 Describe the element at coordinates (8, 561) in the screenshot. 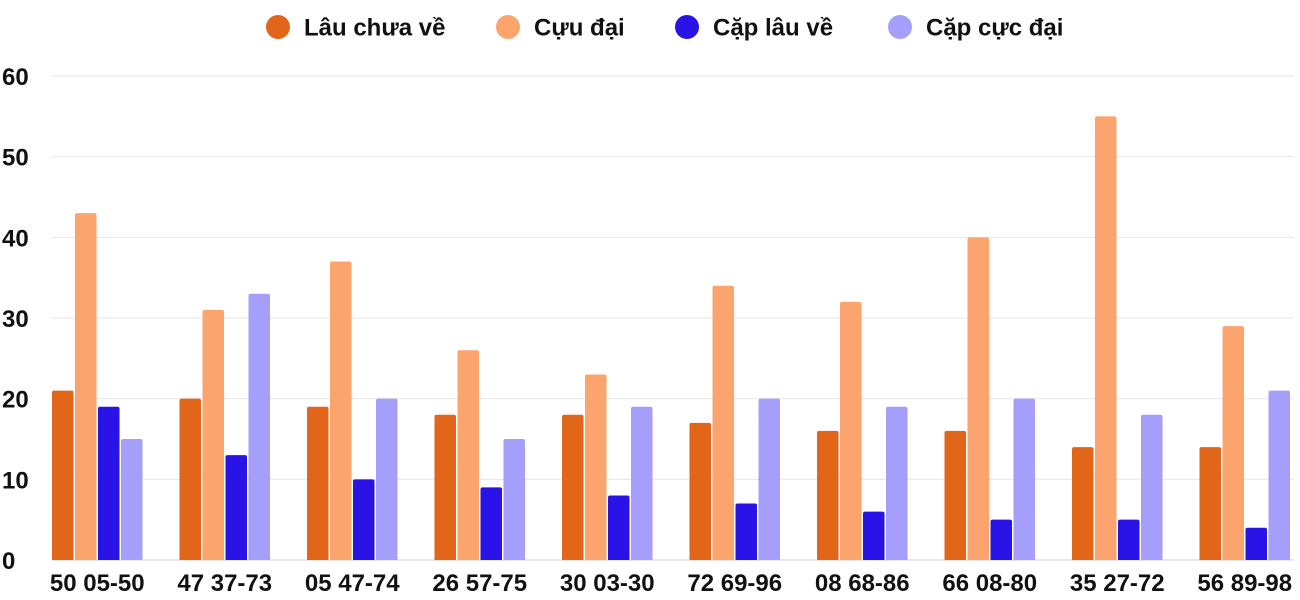

I see `y-tick-label: 0` at that location.